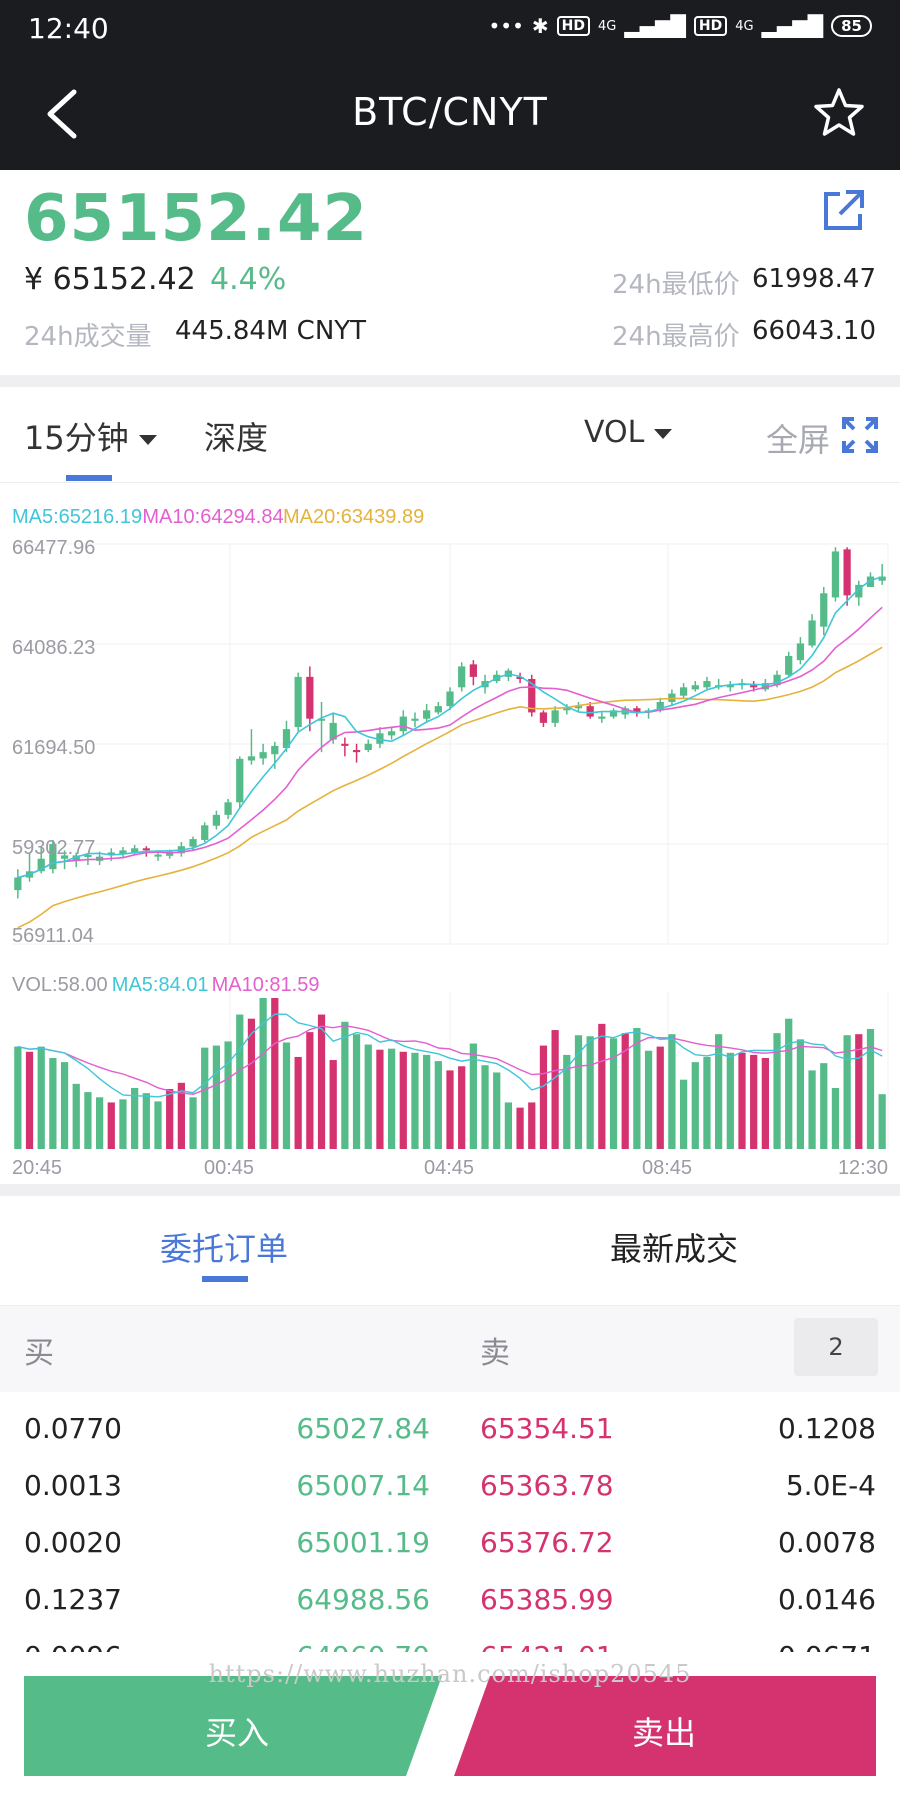 This screenshot has width=900, height=1800. What do you see at coordinates (607, 26) in the screenshot?
I see `network-type: 4G` at bounding box center [607, 26].